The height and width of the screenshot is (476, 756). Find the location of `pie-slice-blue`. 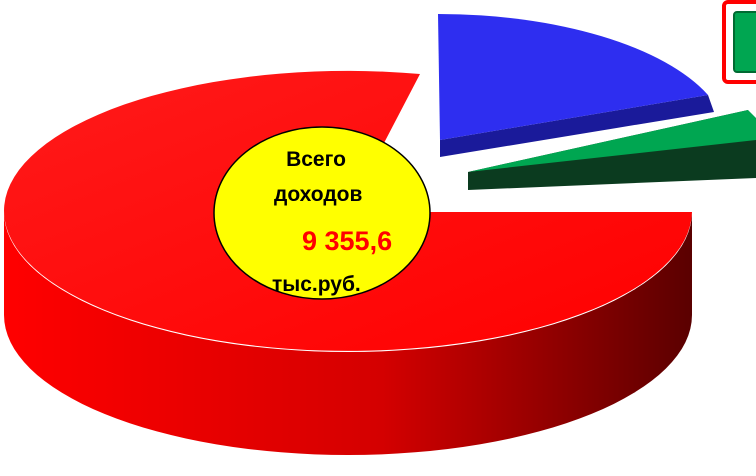

pie-slice-blue is located at coordinates (573, 77).